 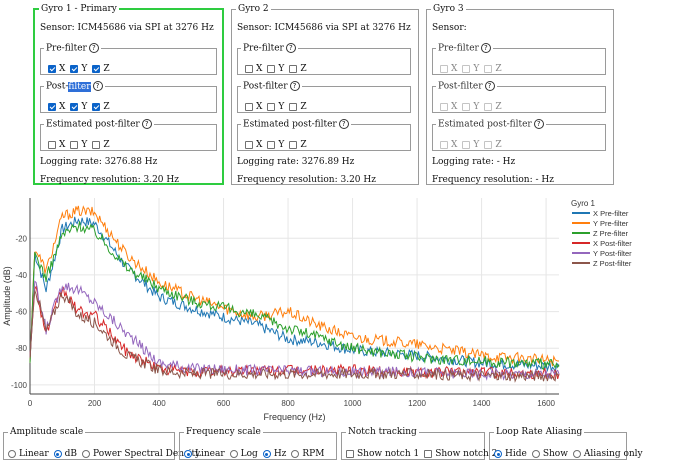 I want to click on radio-label: RPM, so click(x=313, y=454).